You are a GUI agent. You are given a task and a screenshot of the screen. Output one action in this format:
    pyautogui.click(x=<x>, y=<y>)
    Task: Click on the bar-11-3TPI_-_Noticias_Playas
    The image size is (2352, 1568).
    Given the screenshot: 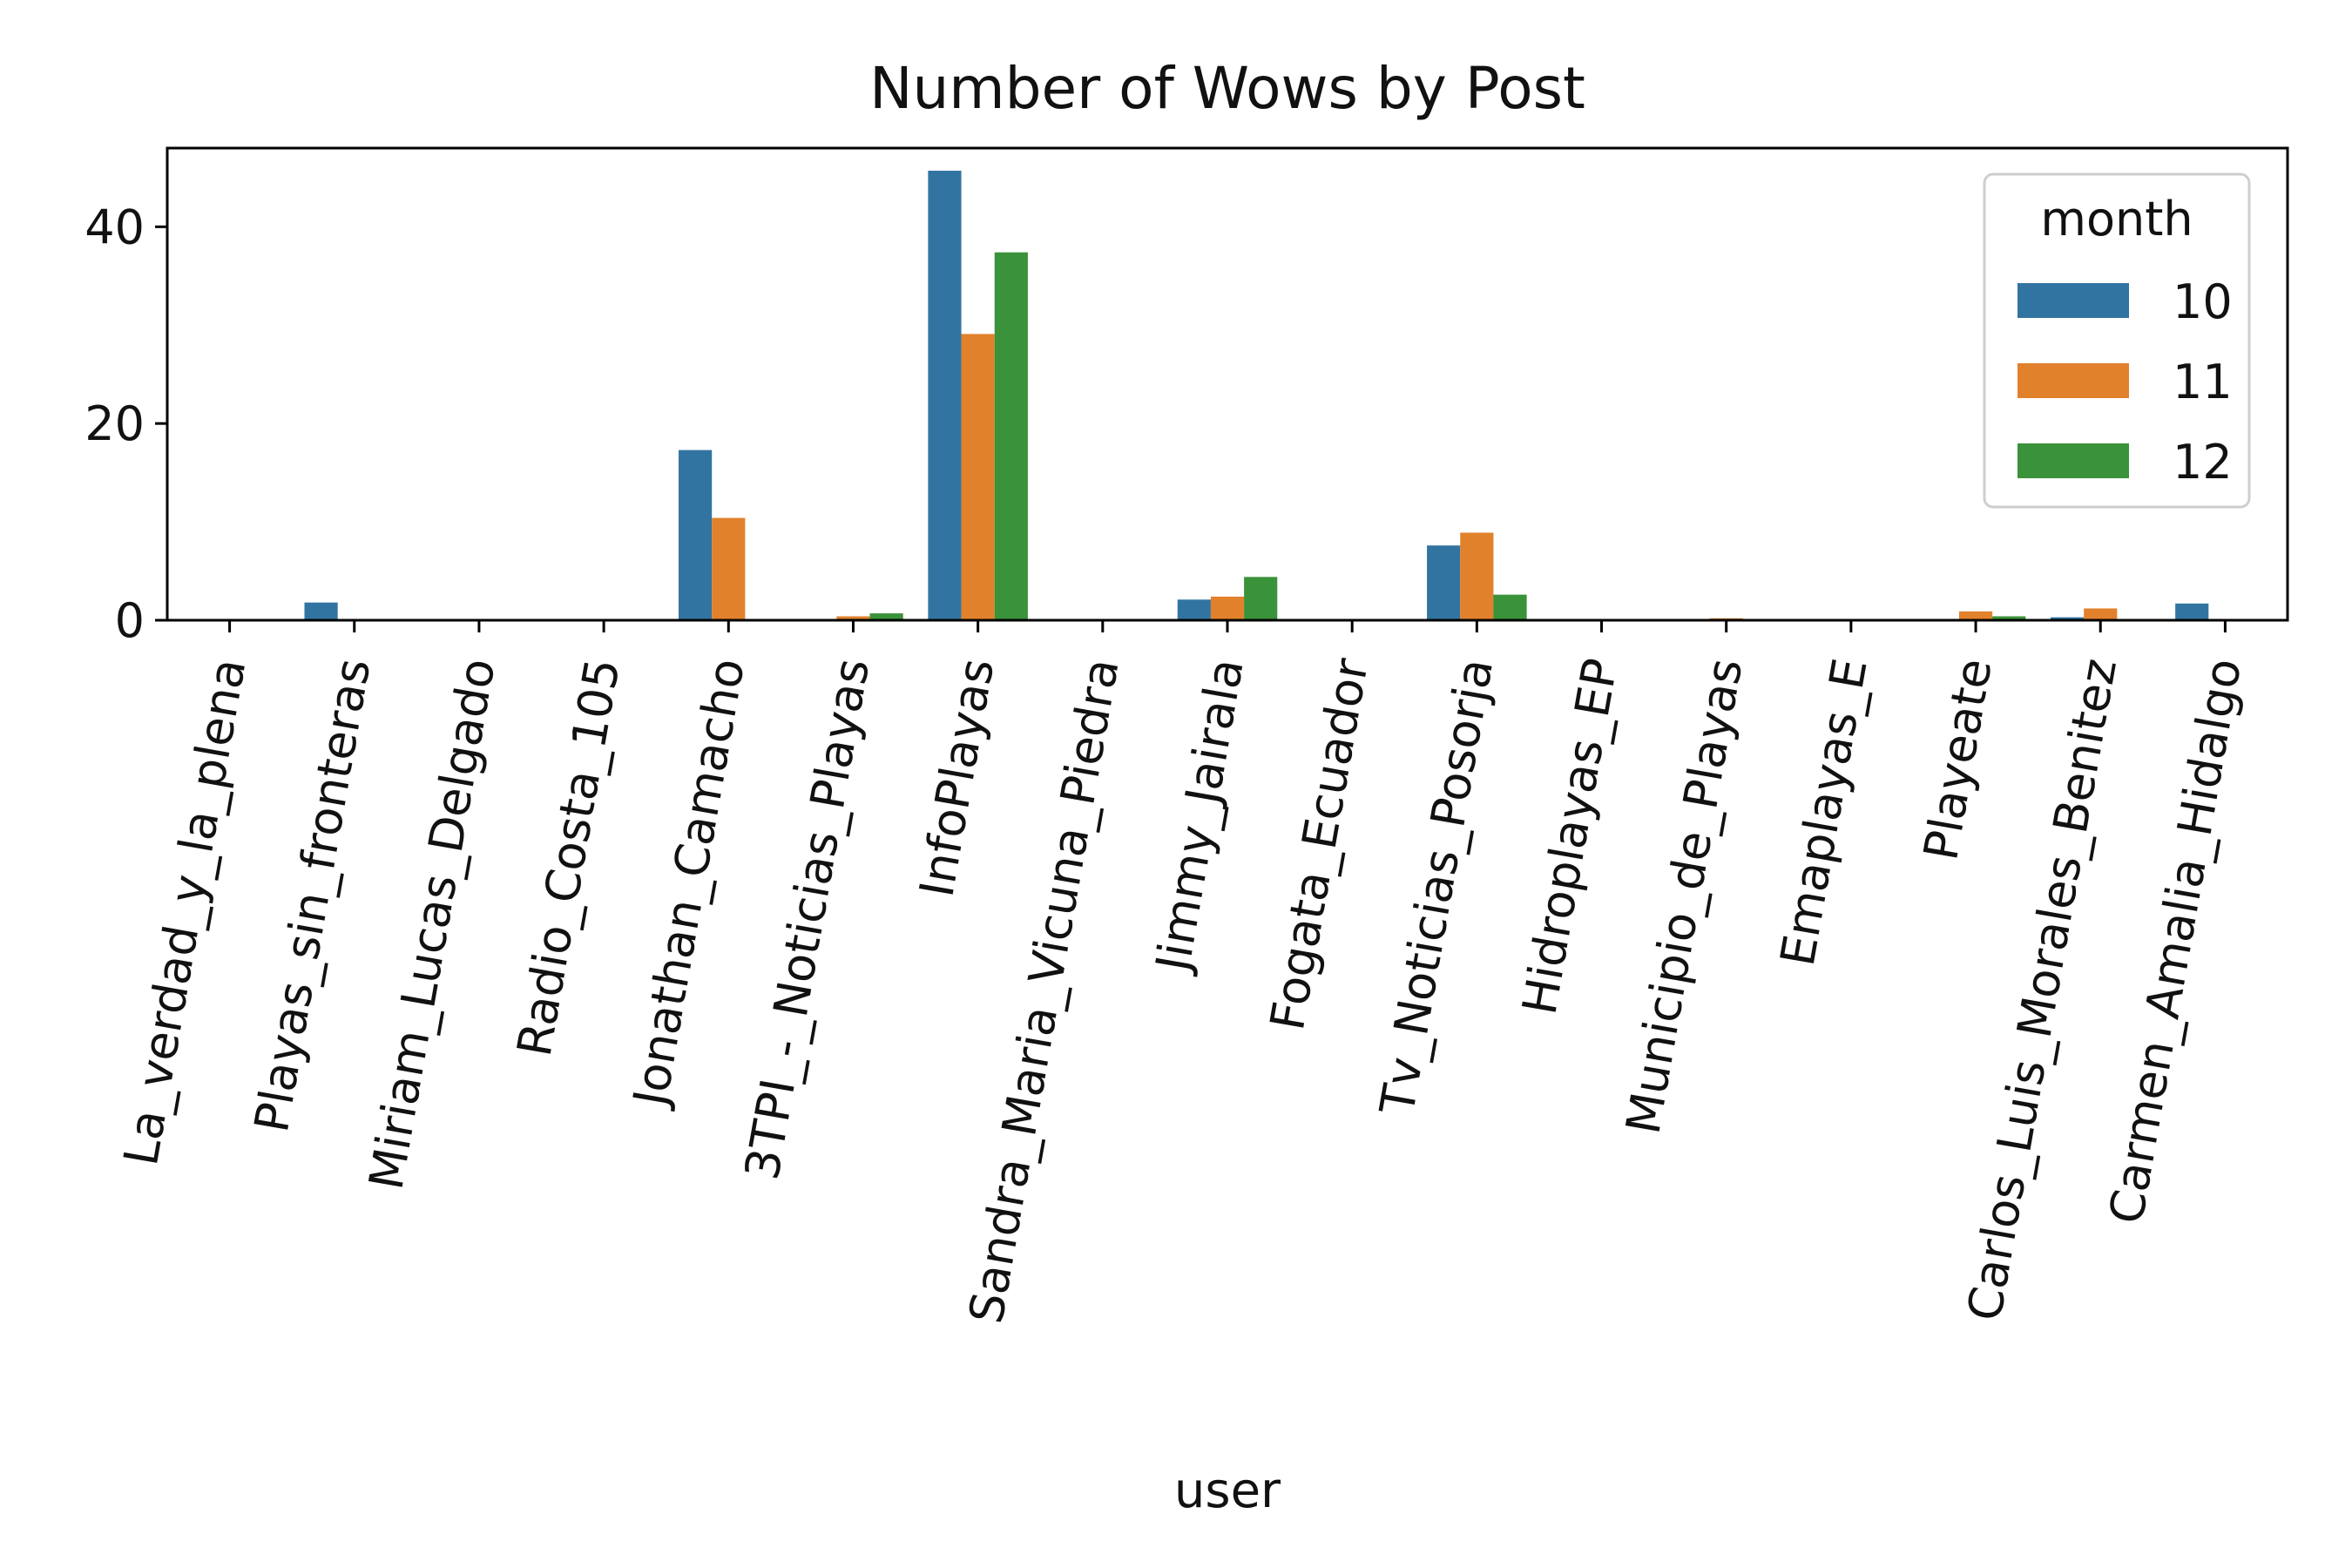 What is the action you would take?
    pyautogui.click(x=853, y=618)
    